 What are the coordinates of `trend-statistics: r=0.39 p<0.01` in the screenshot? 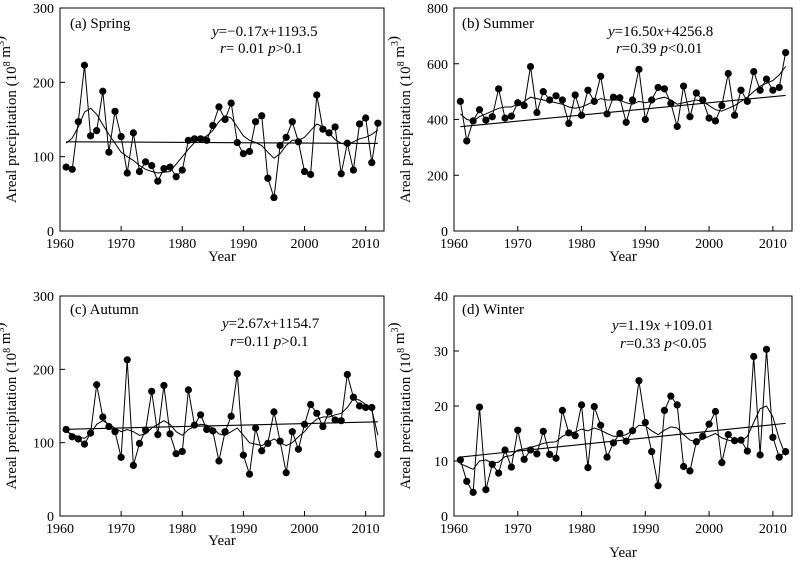 It's located at (659, 49).